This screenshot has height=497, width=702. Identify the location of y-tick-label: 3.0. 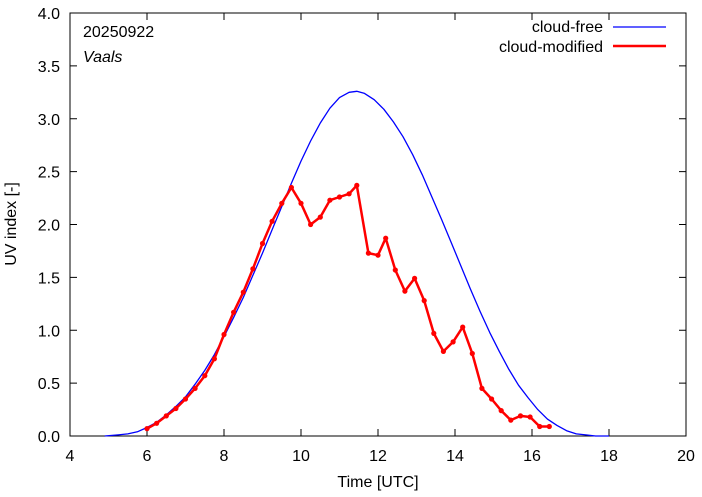
(49, 120).